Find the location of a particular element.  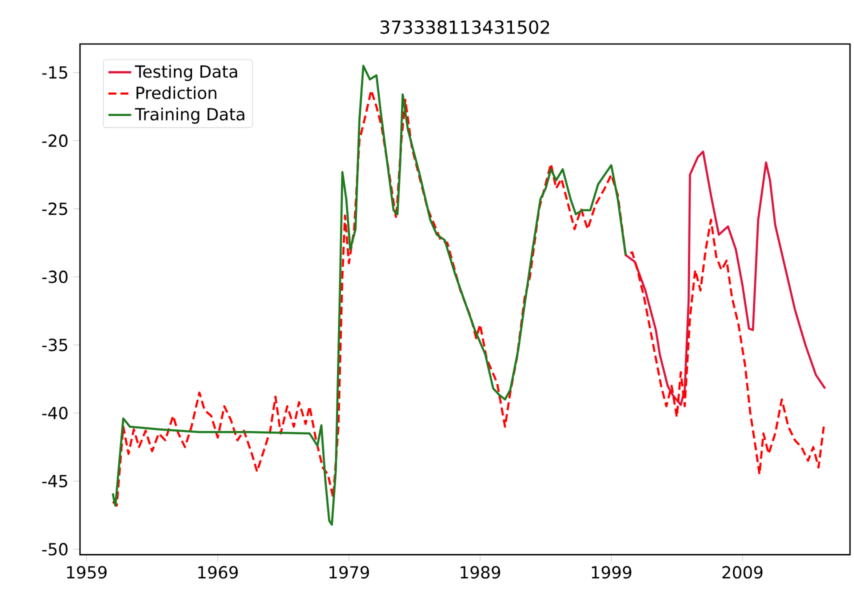

line-series is located at coordinates (725, 278).